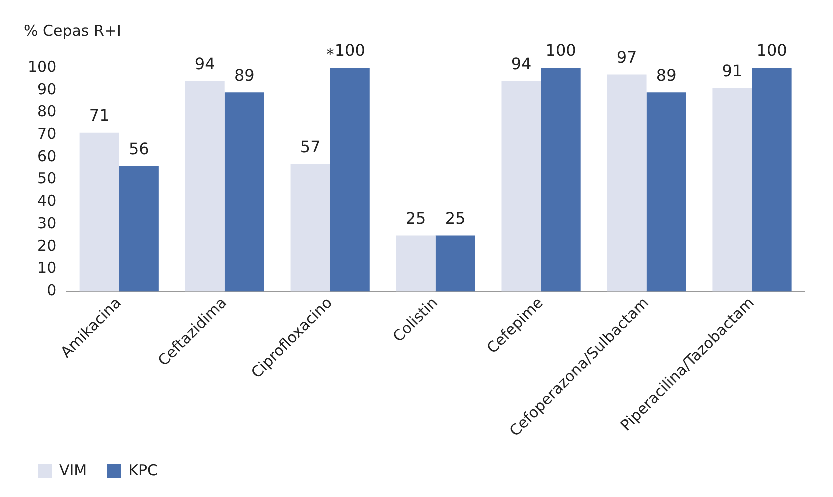 The height and width of the screenshot is (497, 833). Describe the element at coordinates (47, 134) in the screenshot. I see `y-tick-label: 70` at that location.